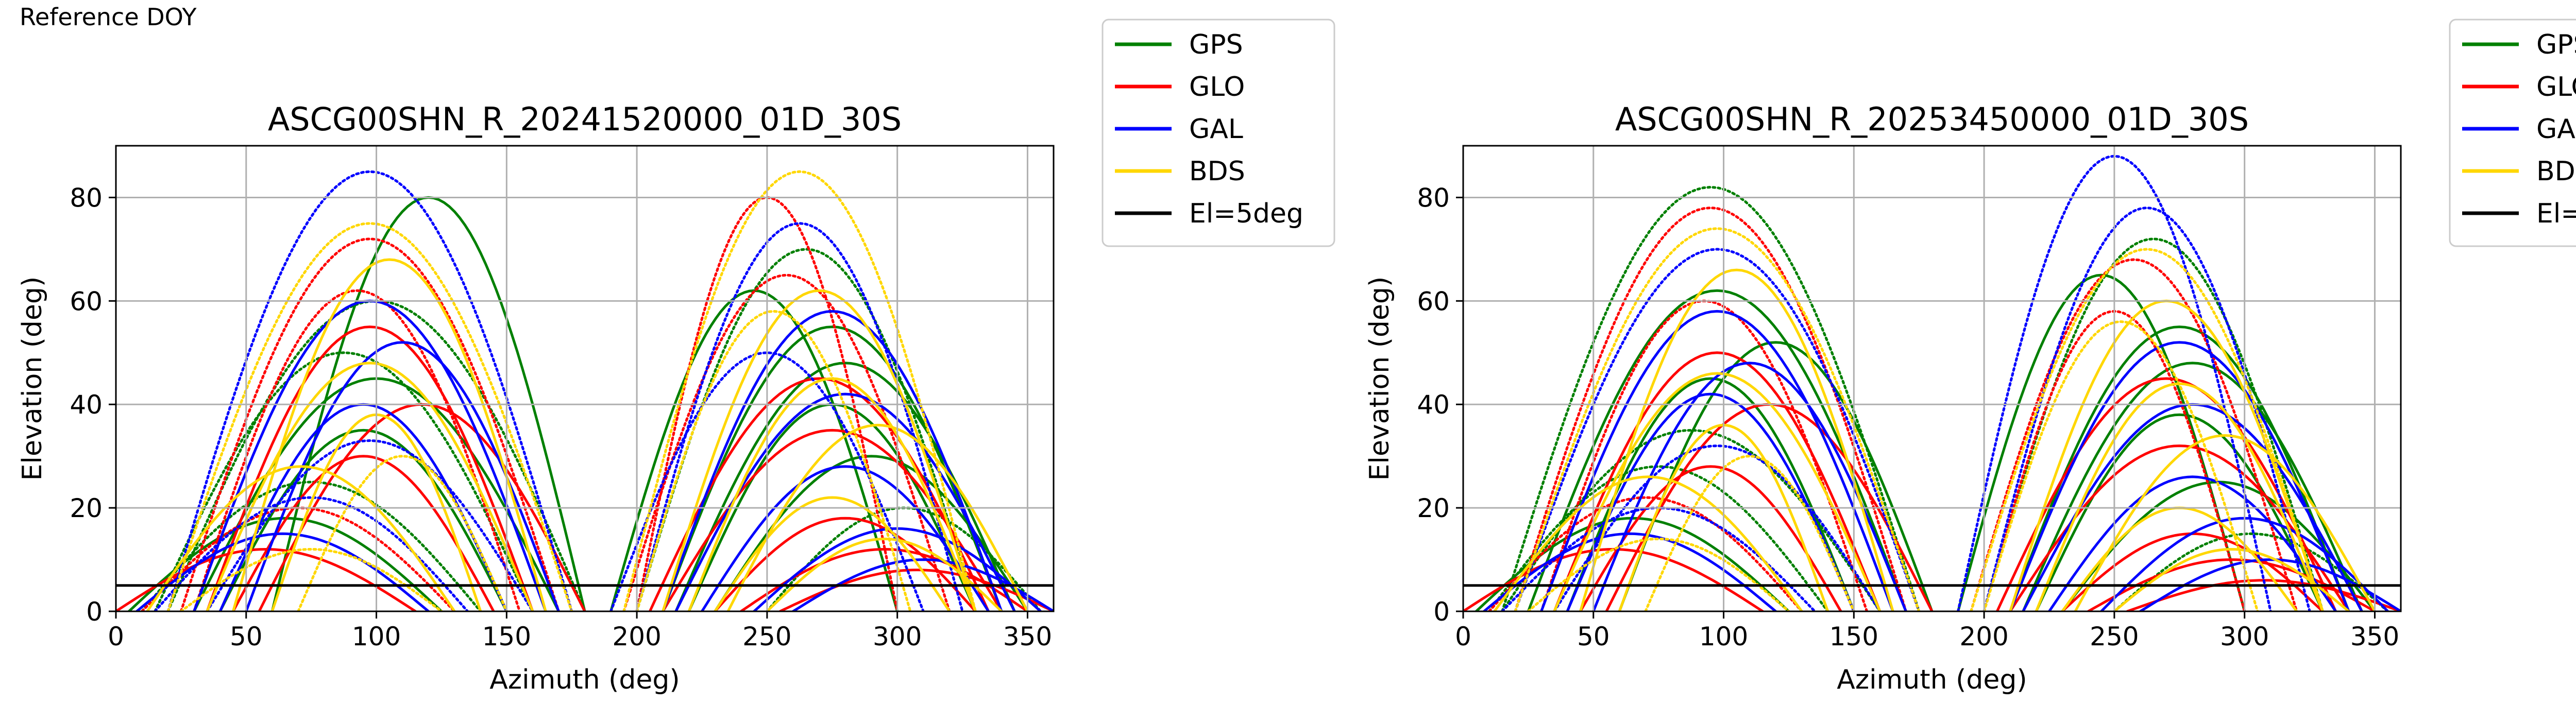 Image resolution: width=2576 pixels, height=720 pixels. What do you see at coordinates (1932, 119) in the screenshot?
I see `chart-title: ASCG00SHN_R_20253450000_01D_30S` at bounding box center [1932, 119].